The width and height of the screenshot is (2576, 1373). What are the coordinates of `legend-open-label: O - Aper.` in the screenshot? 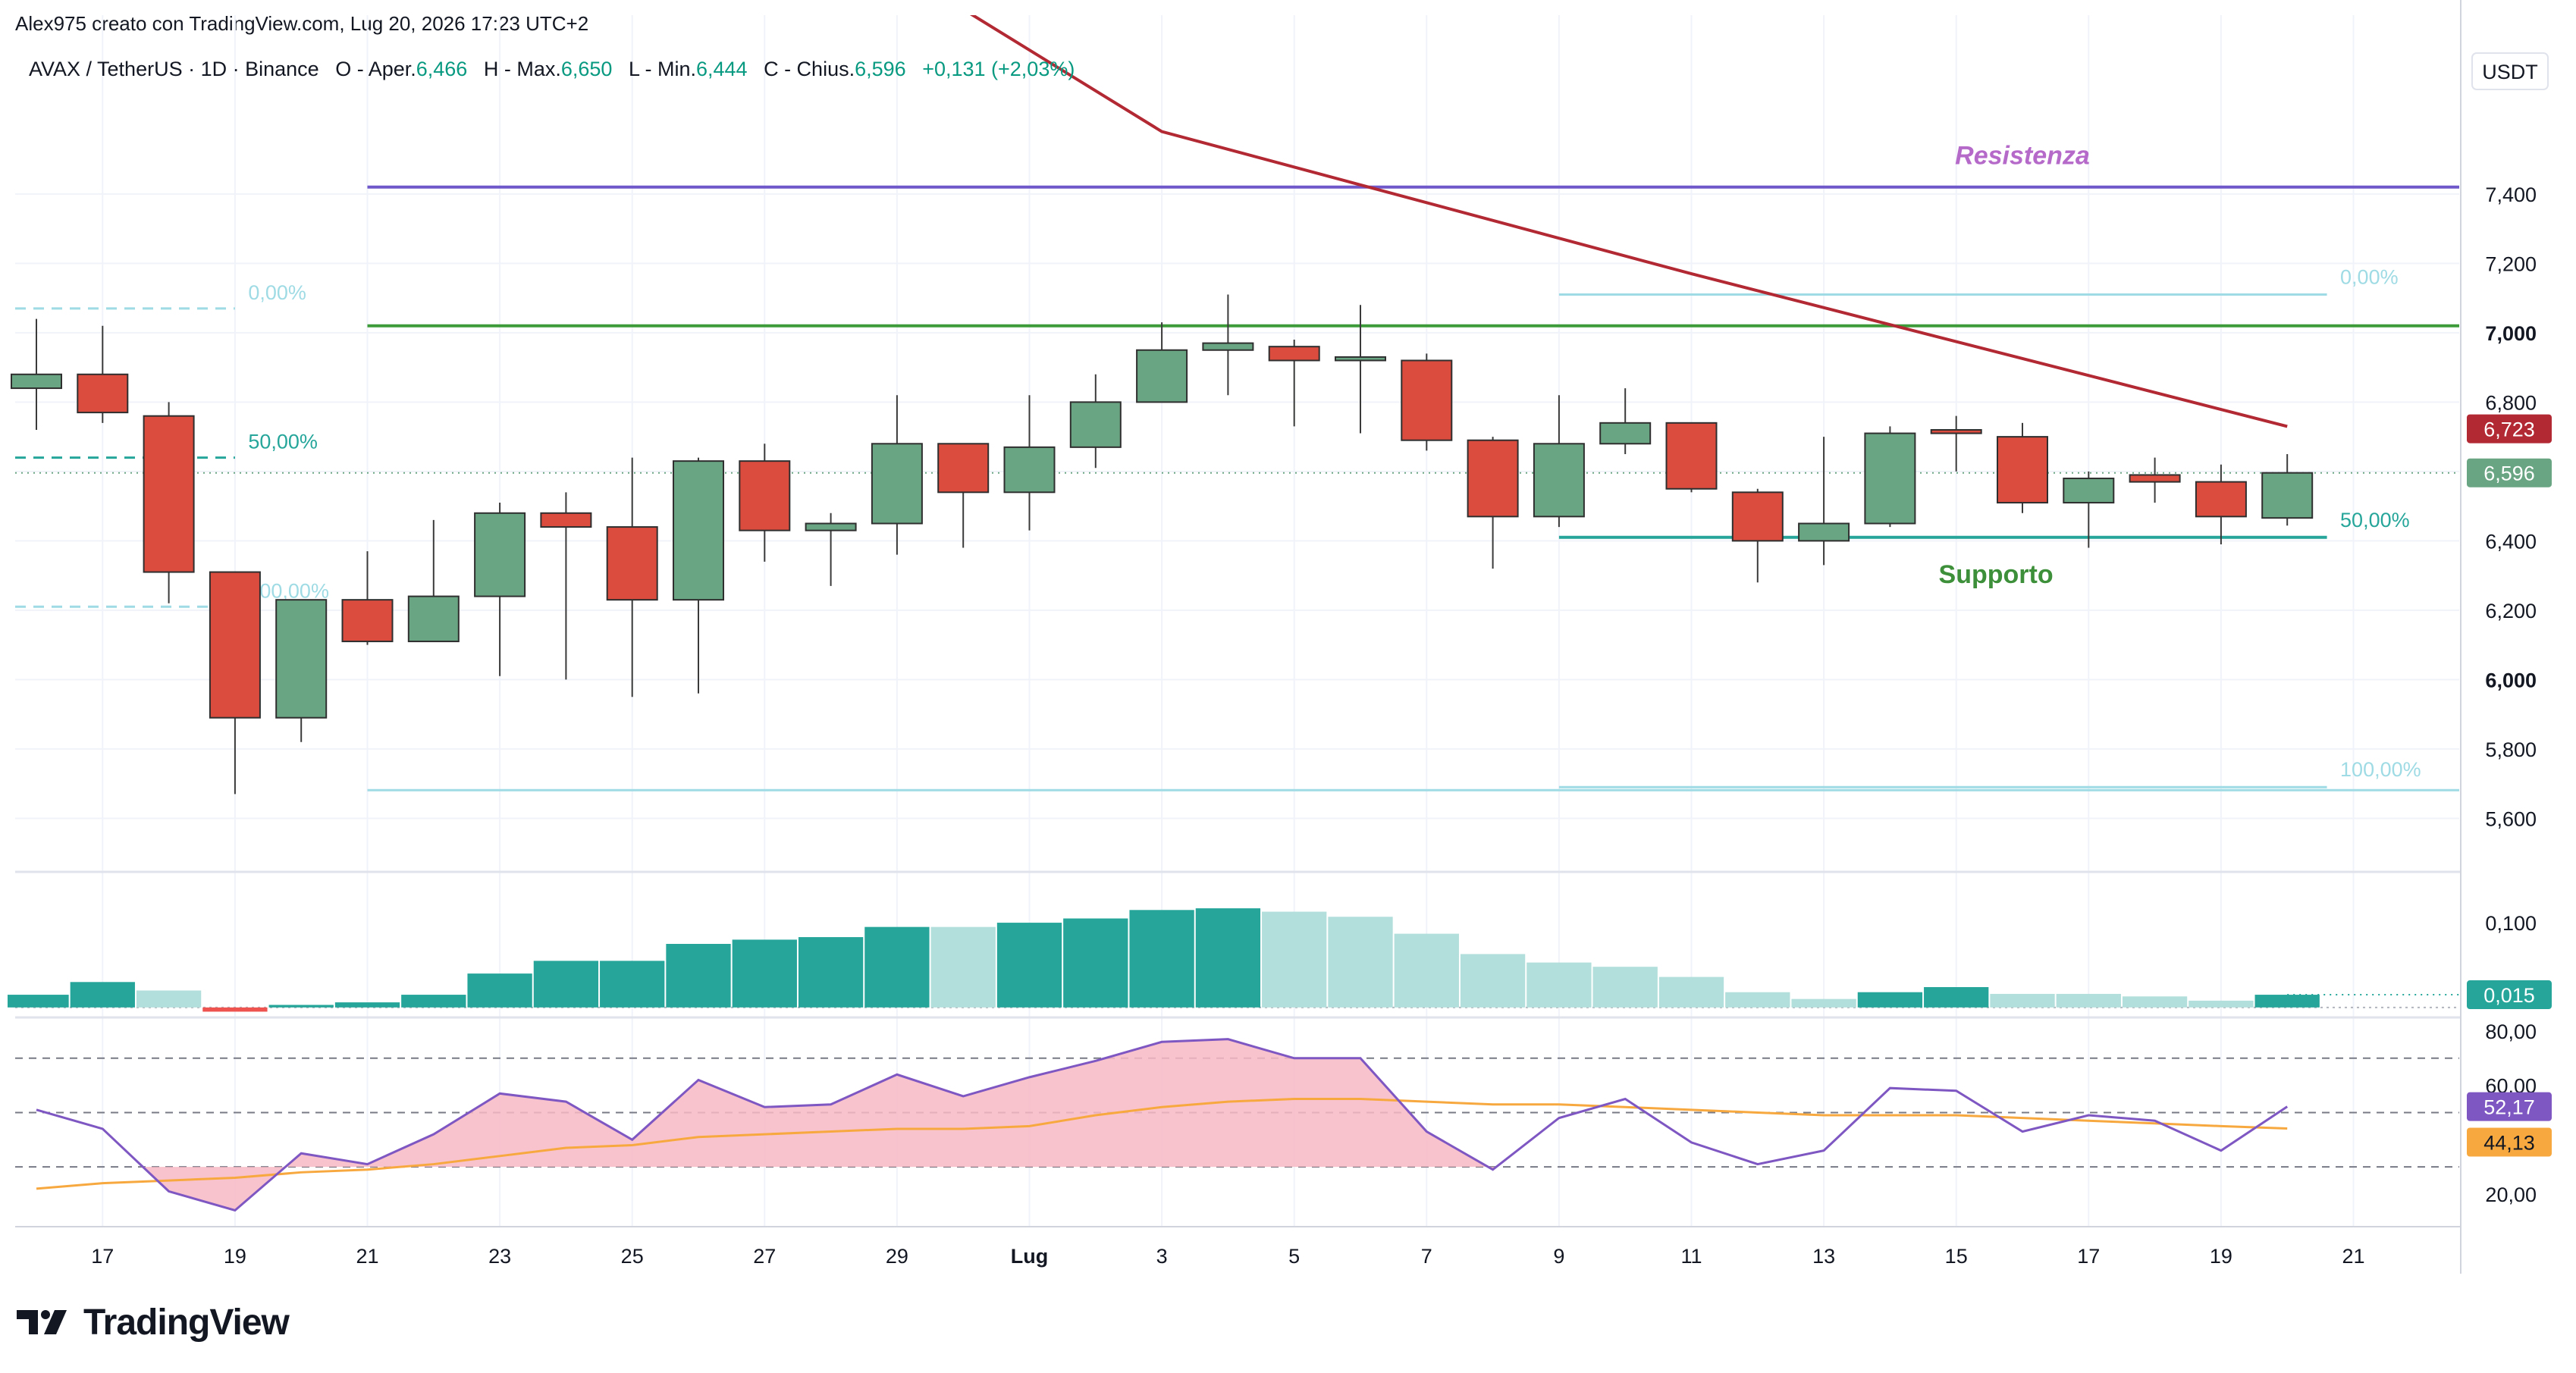 It's located at (375, 69).